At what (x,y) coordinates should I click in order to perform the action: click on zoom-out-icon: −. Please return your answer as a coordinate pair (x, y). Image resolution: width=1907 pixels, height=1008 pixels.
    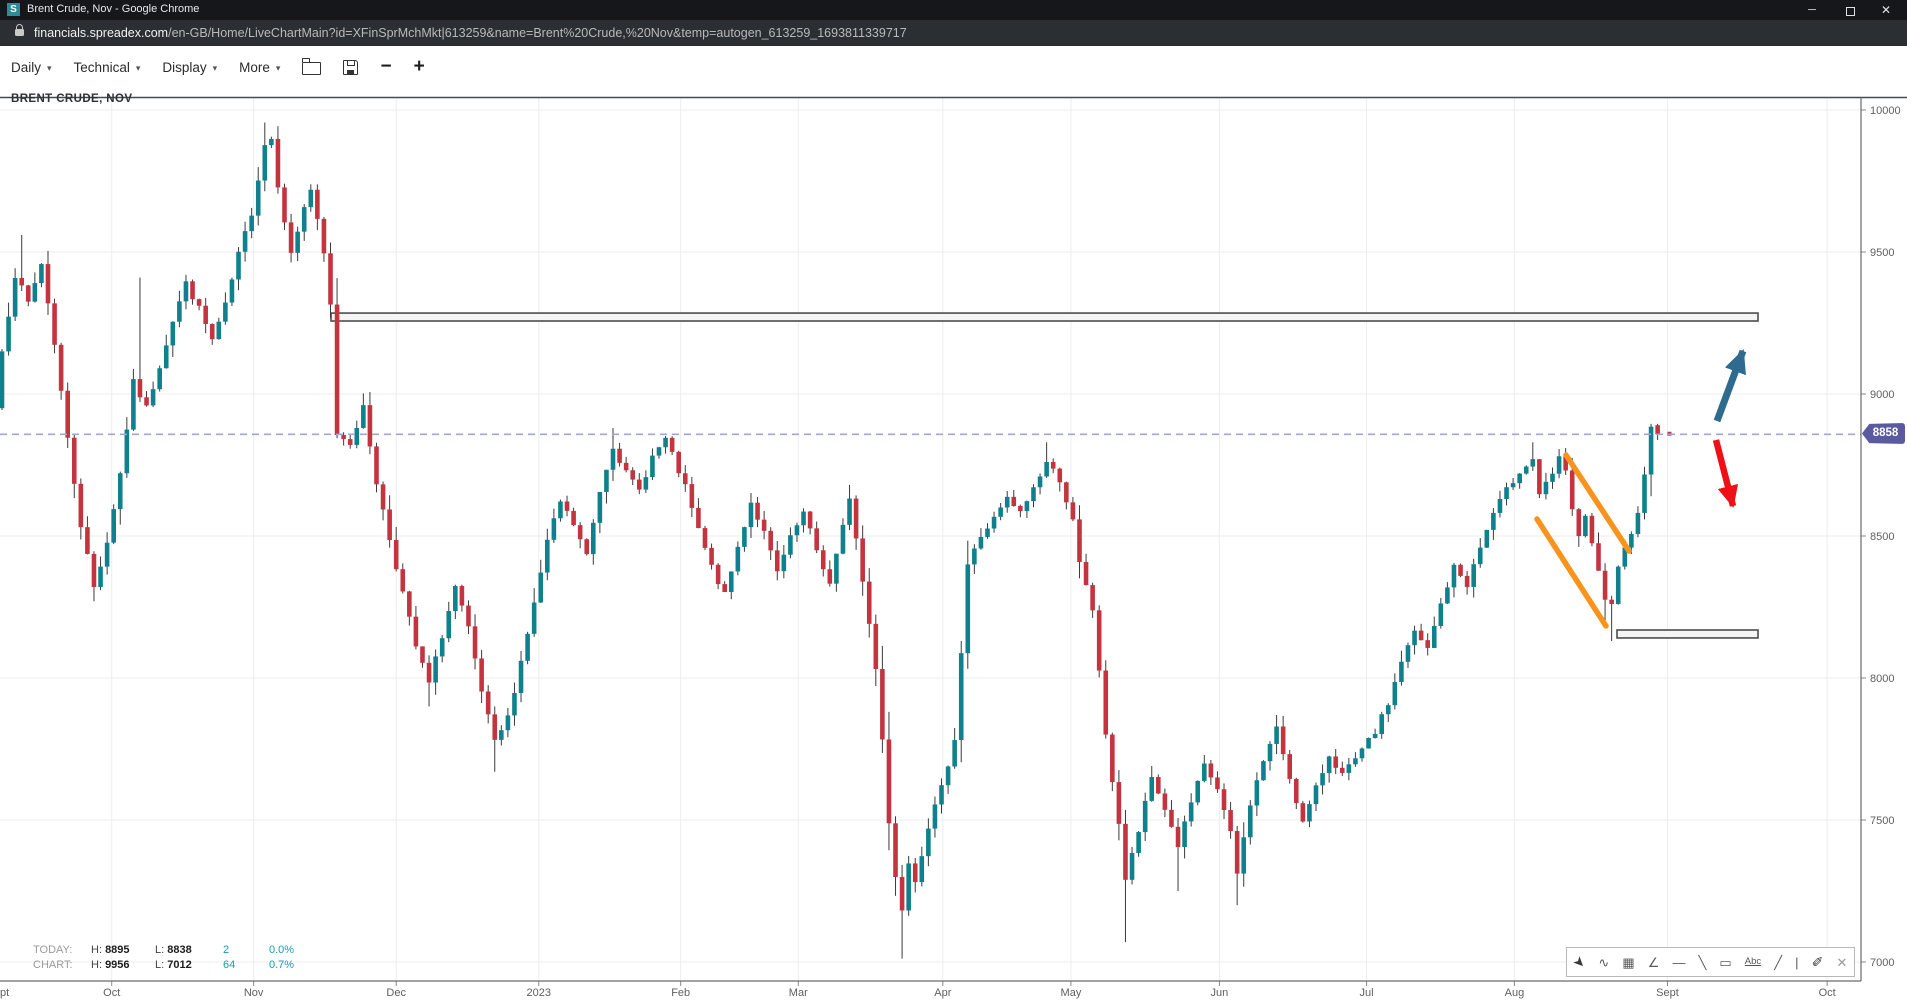
    Looking at the image, I should click on (386, 66).